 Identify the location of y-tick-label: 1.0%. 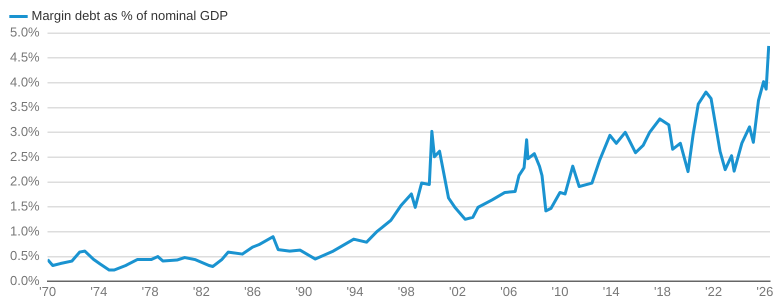
(25, 230).